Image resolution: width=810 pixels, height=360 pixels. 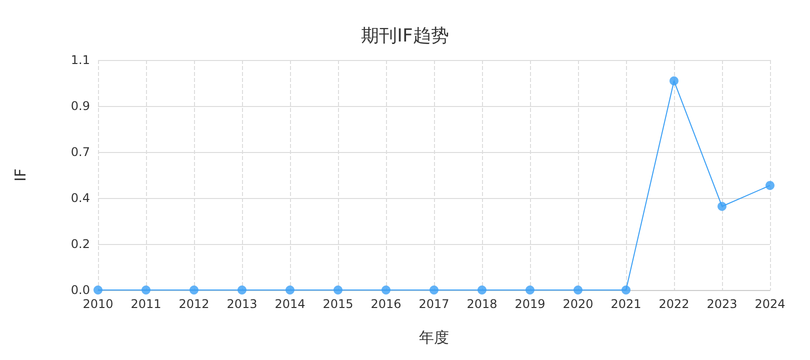 What do you see at coordinates (80, 198) in the screenshot?
I see `y-tick-label: 0.4` at bounding box center [80, 198].